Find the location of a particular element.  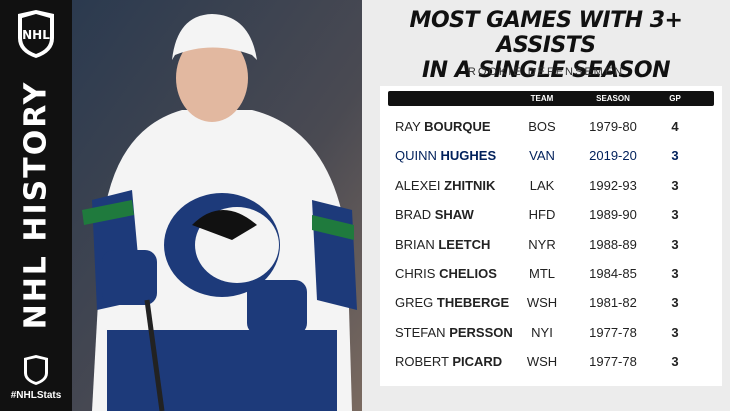

last-name: SHAW is located at coordinates (454, 215).